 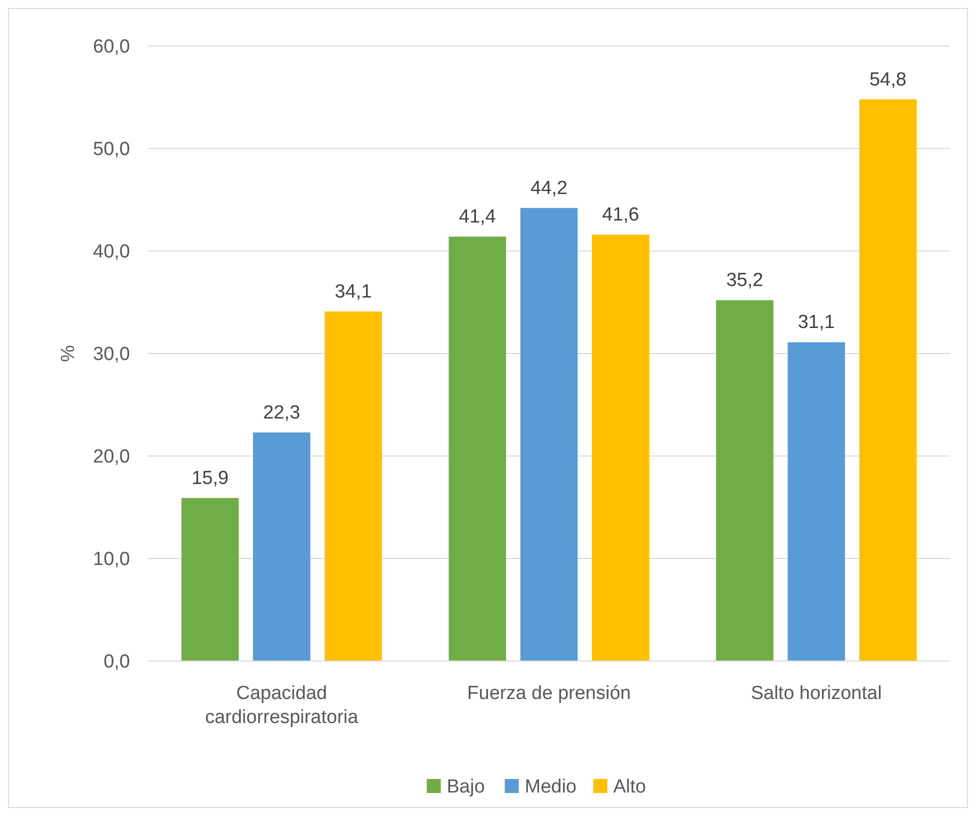 What do you see at coordinates (111, 559) in the screenshot?
I see `y-tick-label: 10,0` at bounding box center [111, 559].